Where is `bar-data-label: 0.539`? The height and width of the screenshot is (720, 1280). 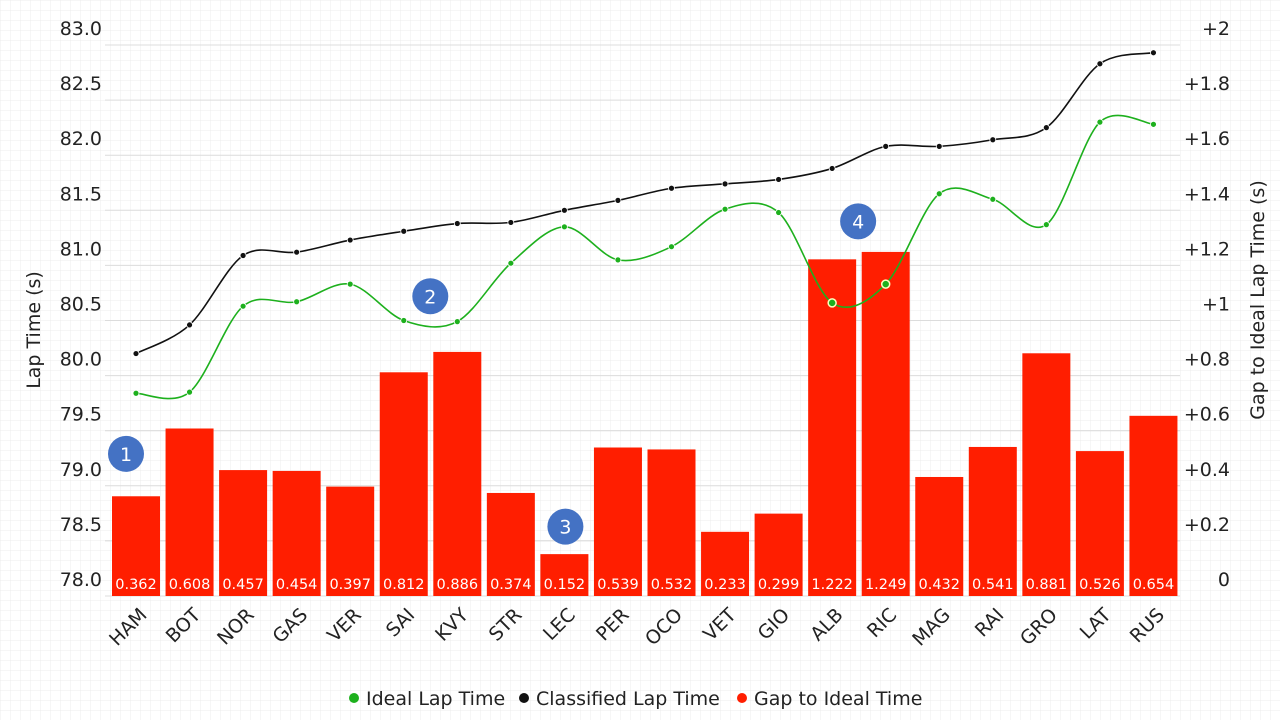 bar-data-label: 0.539 is located at coordinates (618, 585).